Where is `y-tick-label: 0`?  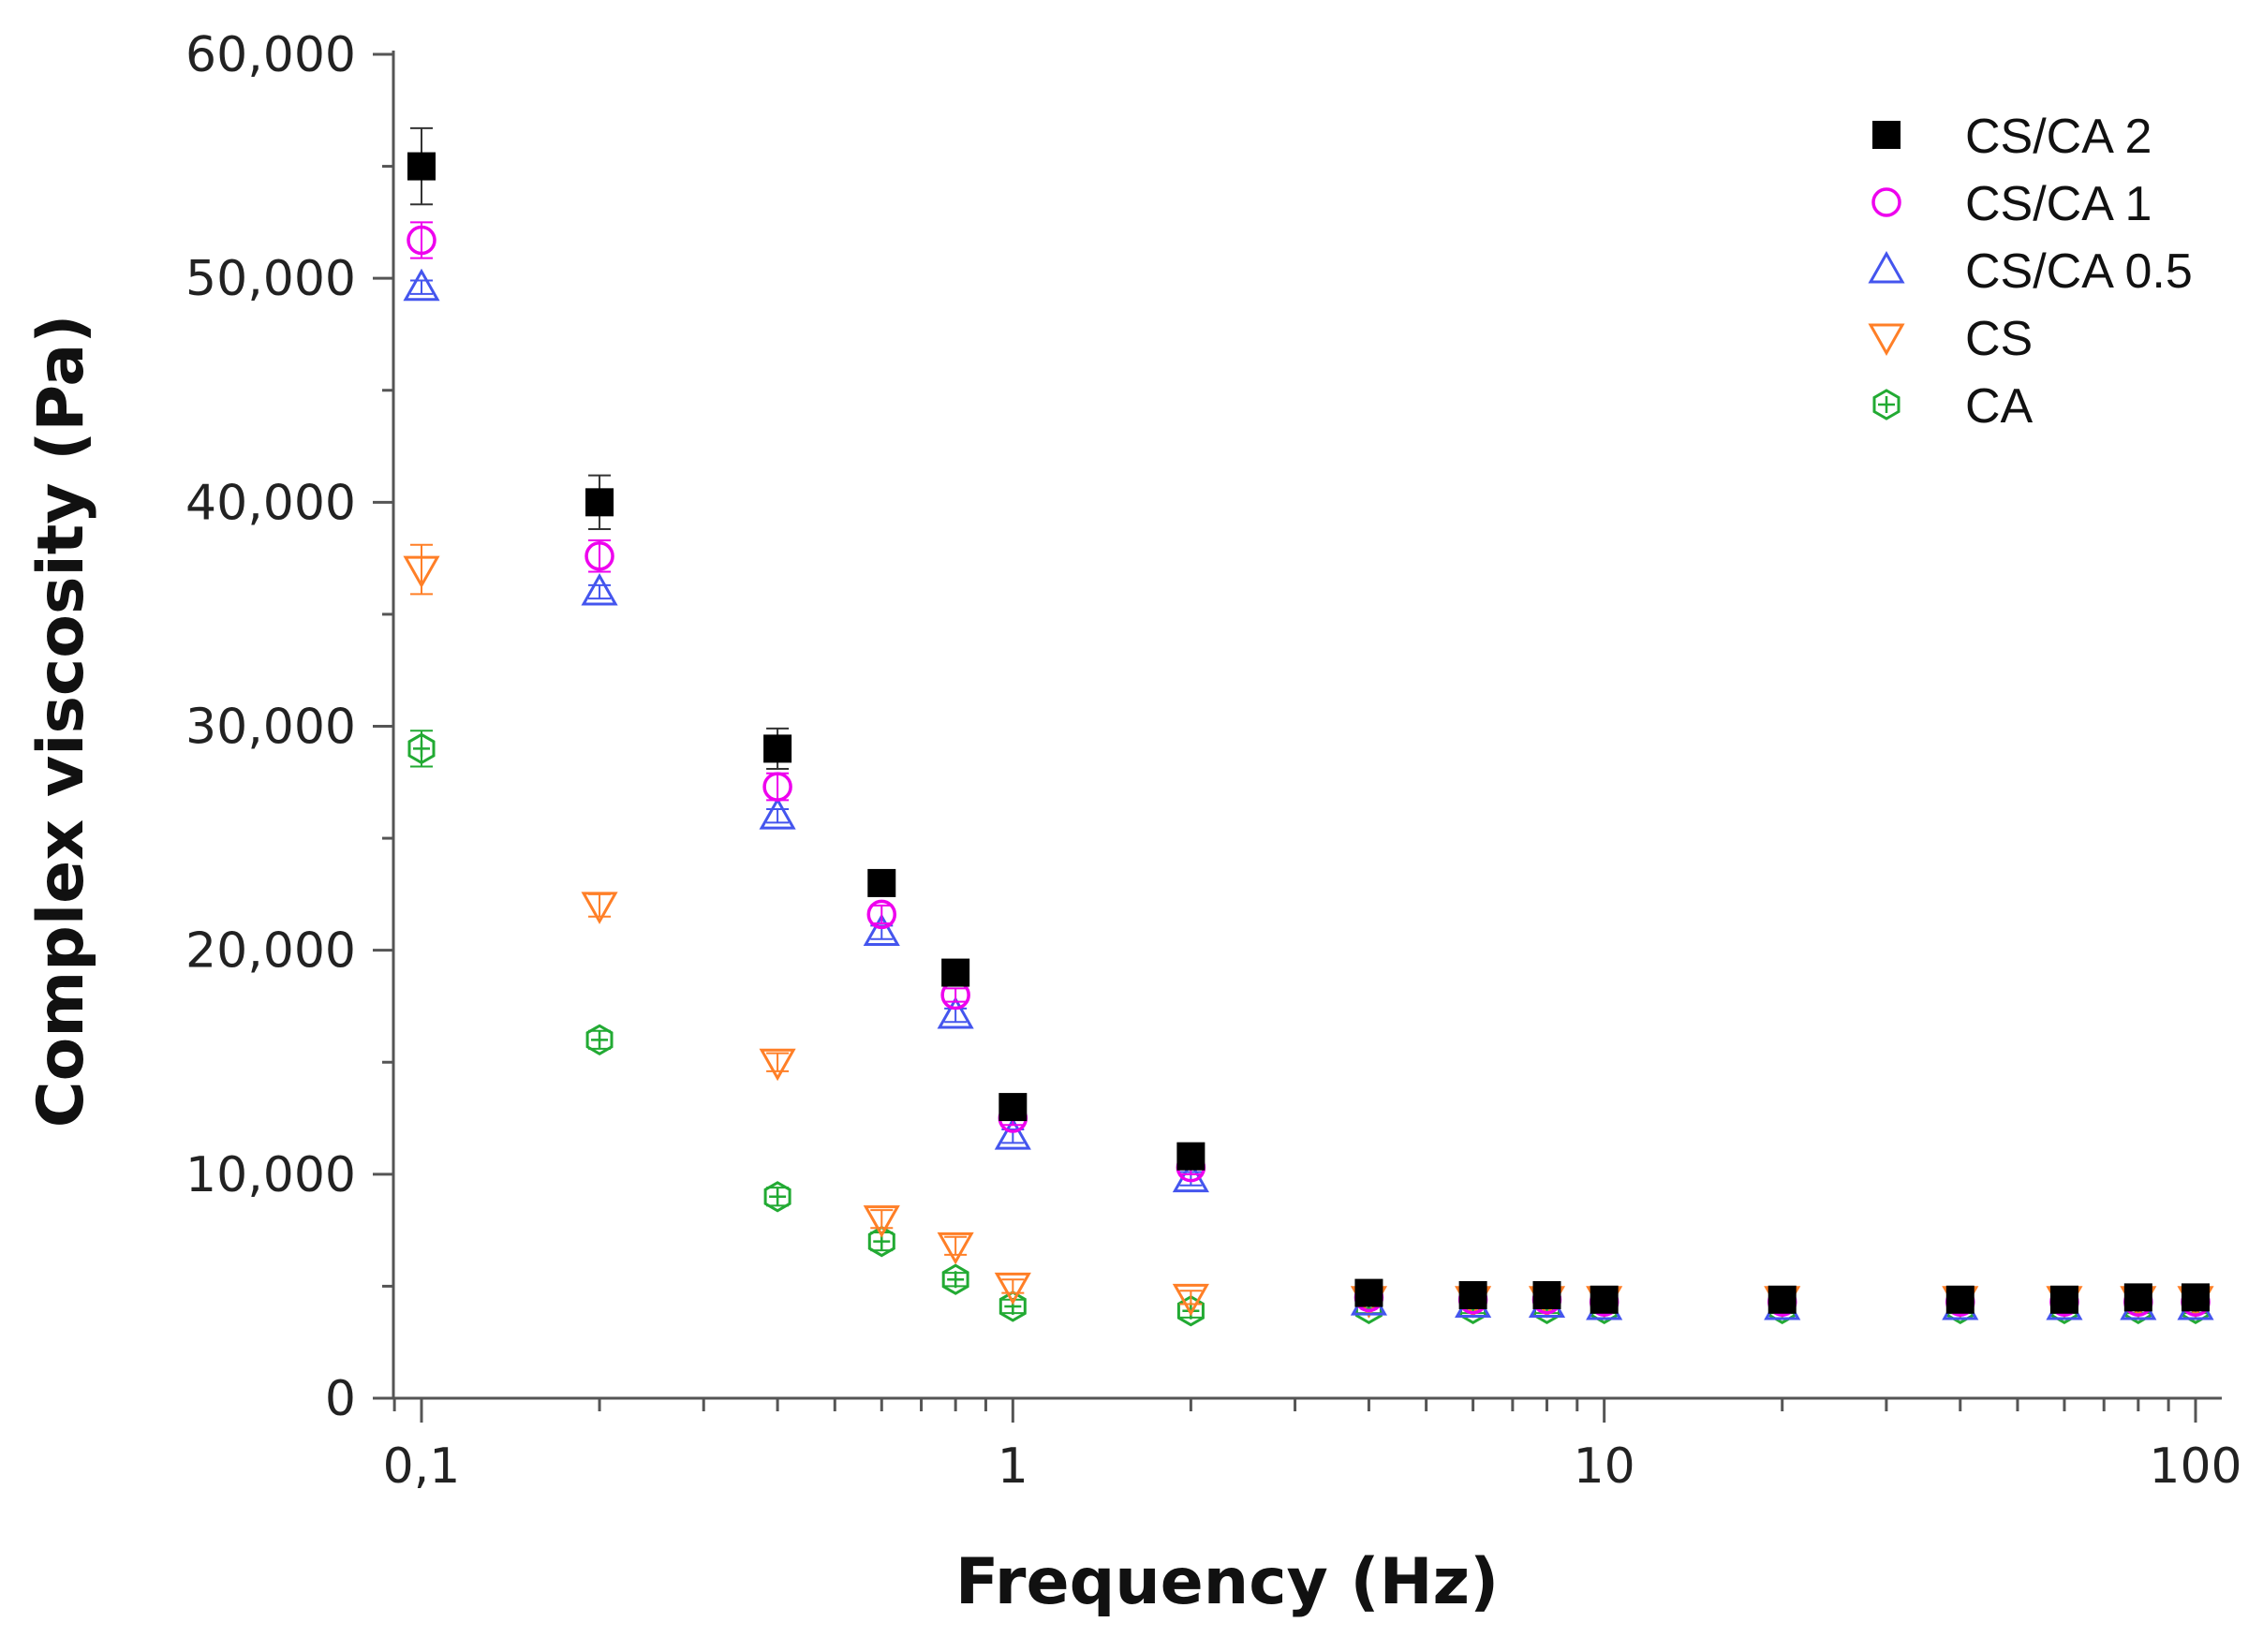 y-tick-label: 0 is located at coordinates (340, 1399).